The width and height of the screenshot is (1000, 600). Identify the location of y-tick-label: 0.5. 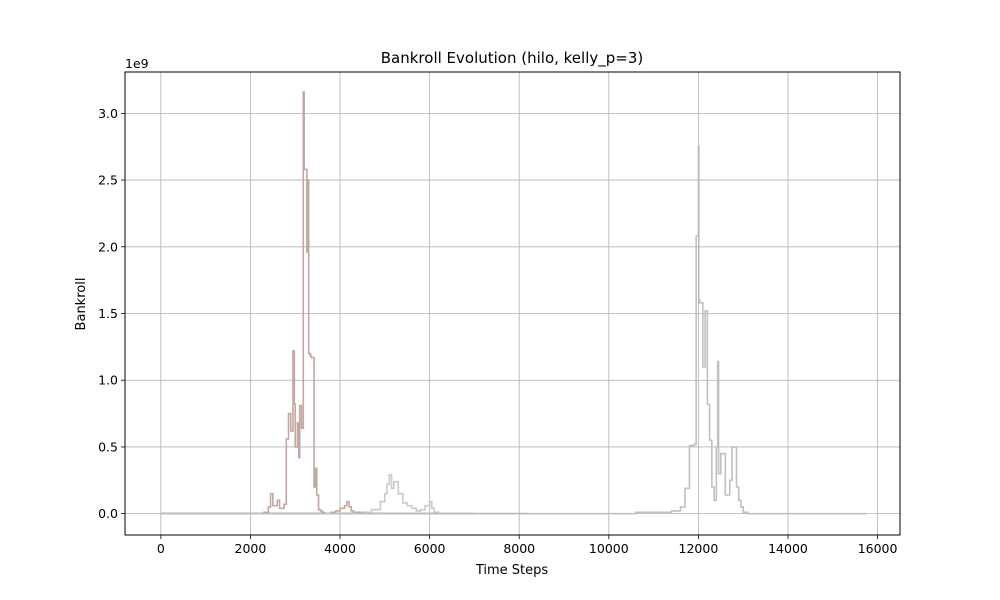
(108, 446).